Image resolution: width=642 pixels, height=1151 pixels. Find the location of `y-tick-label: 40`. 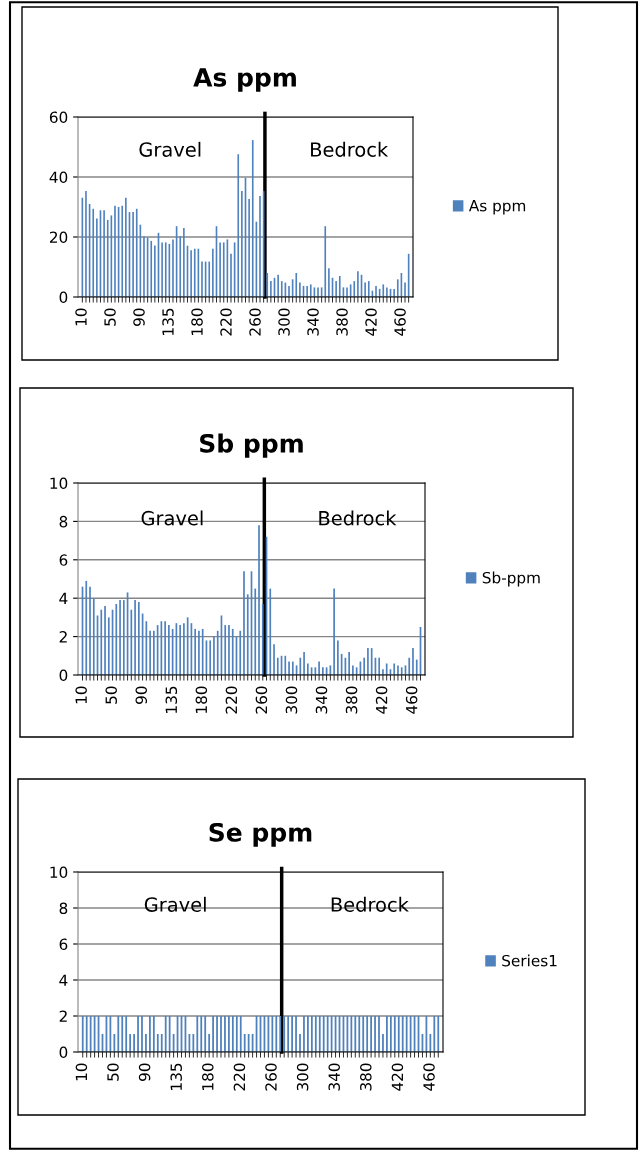

y-tick-label: 40 is located at coordinates (58, 177).